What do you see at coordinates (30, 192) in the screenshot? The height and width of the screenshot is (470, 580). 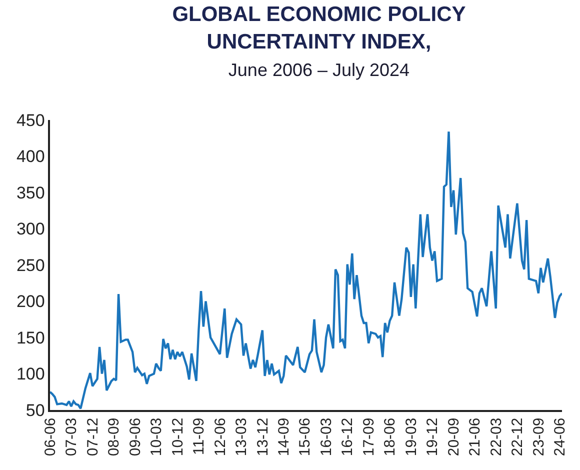 I see `y-tick-label: 350` at bounding box center [30, 192].